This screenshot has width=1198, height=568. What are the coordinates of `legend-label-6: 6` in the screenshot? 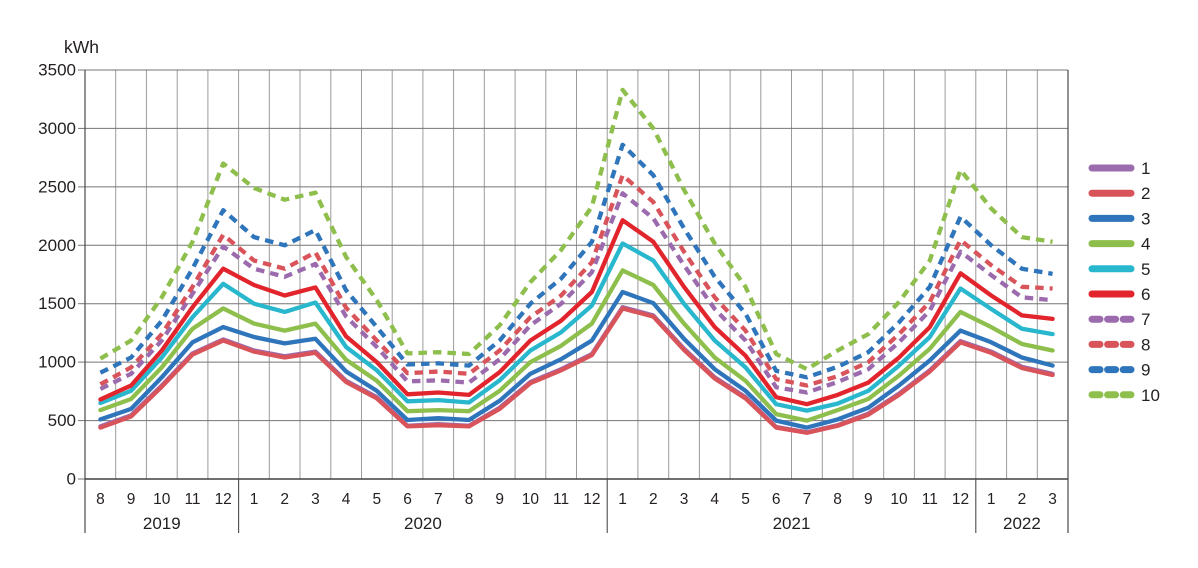 It's located at (1145, 294).